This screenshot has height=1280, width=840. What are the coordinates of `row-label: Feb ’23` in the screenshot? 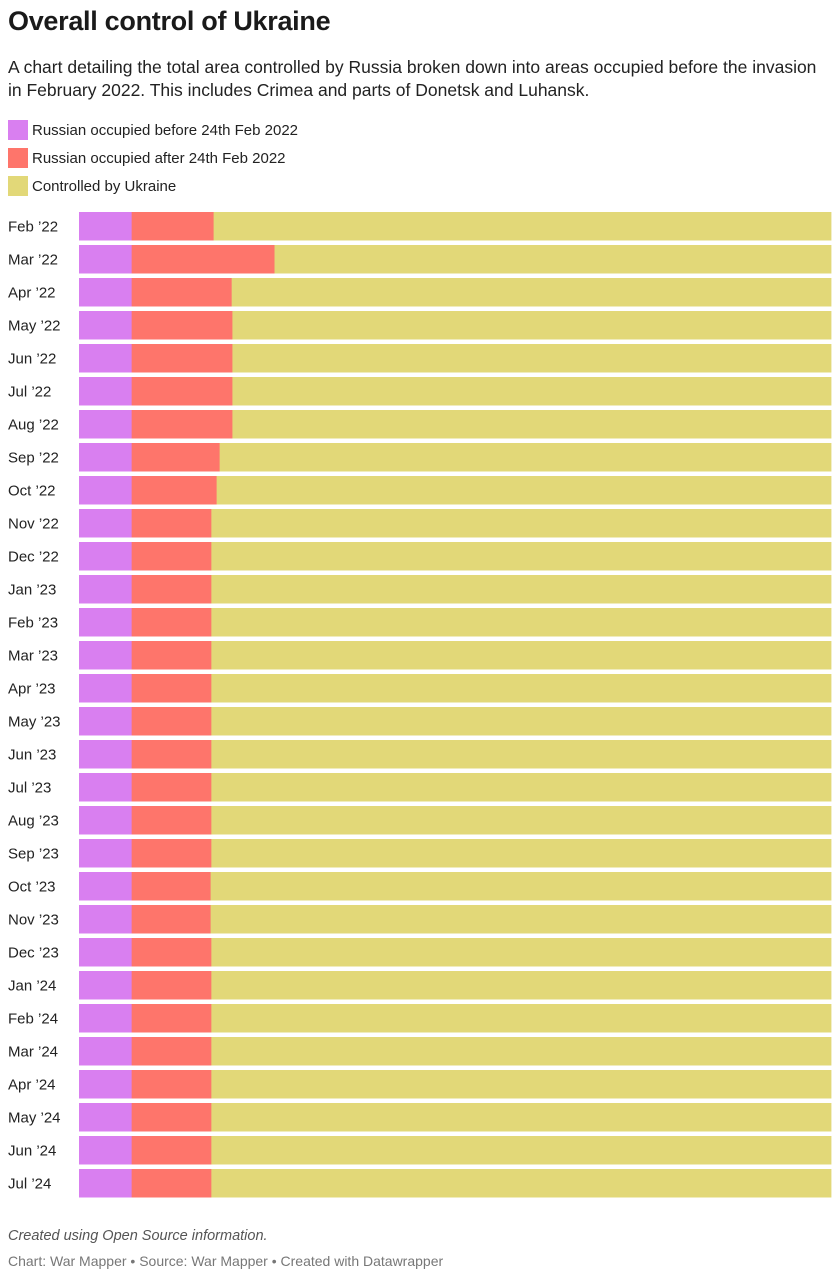 It's located at (33, 622).